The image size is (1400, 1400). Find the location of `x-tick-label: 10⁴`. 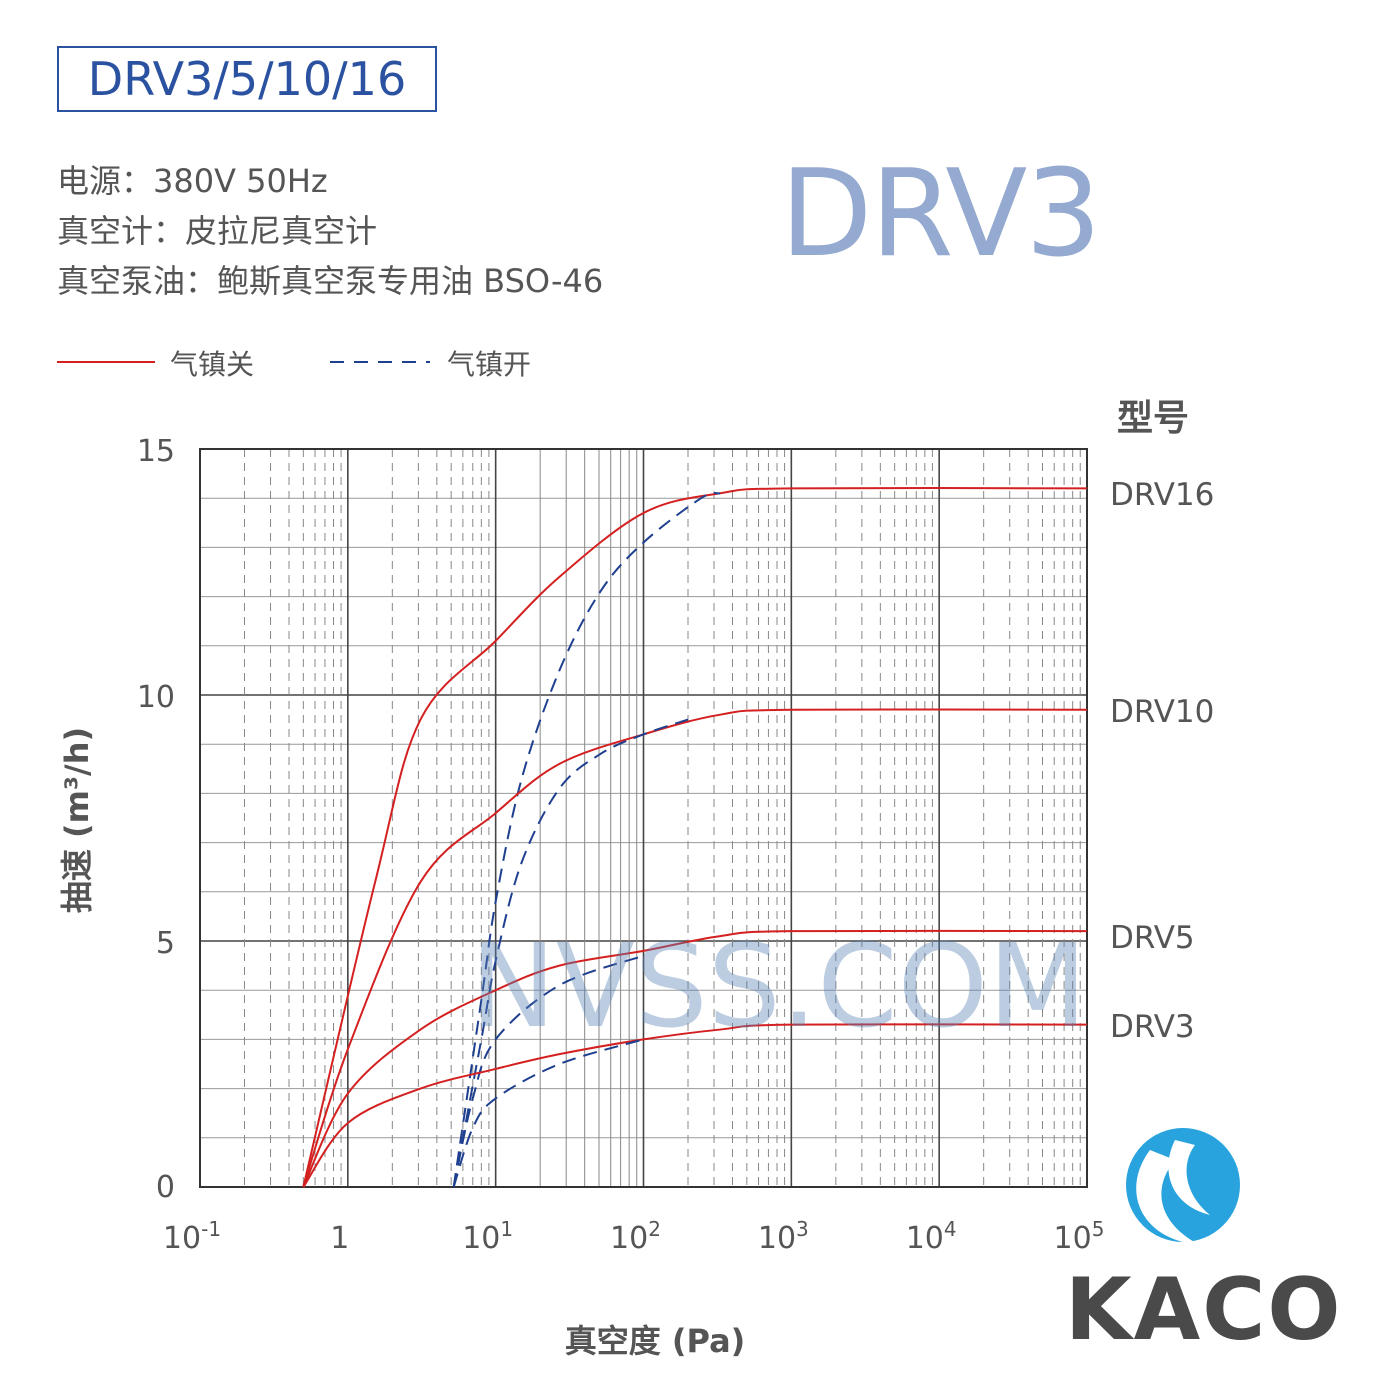

x-tick-label: 10⁴ is located at coordinates (931, 1236).